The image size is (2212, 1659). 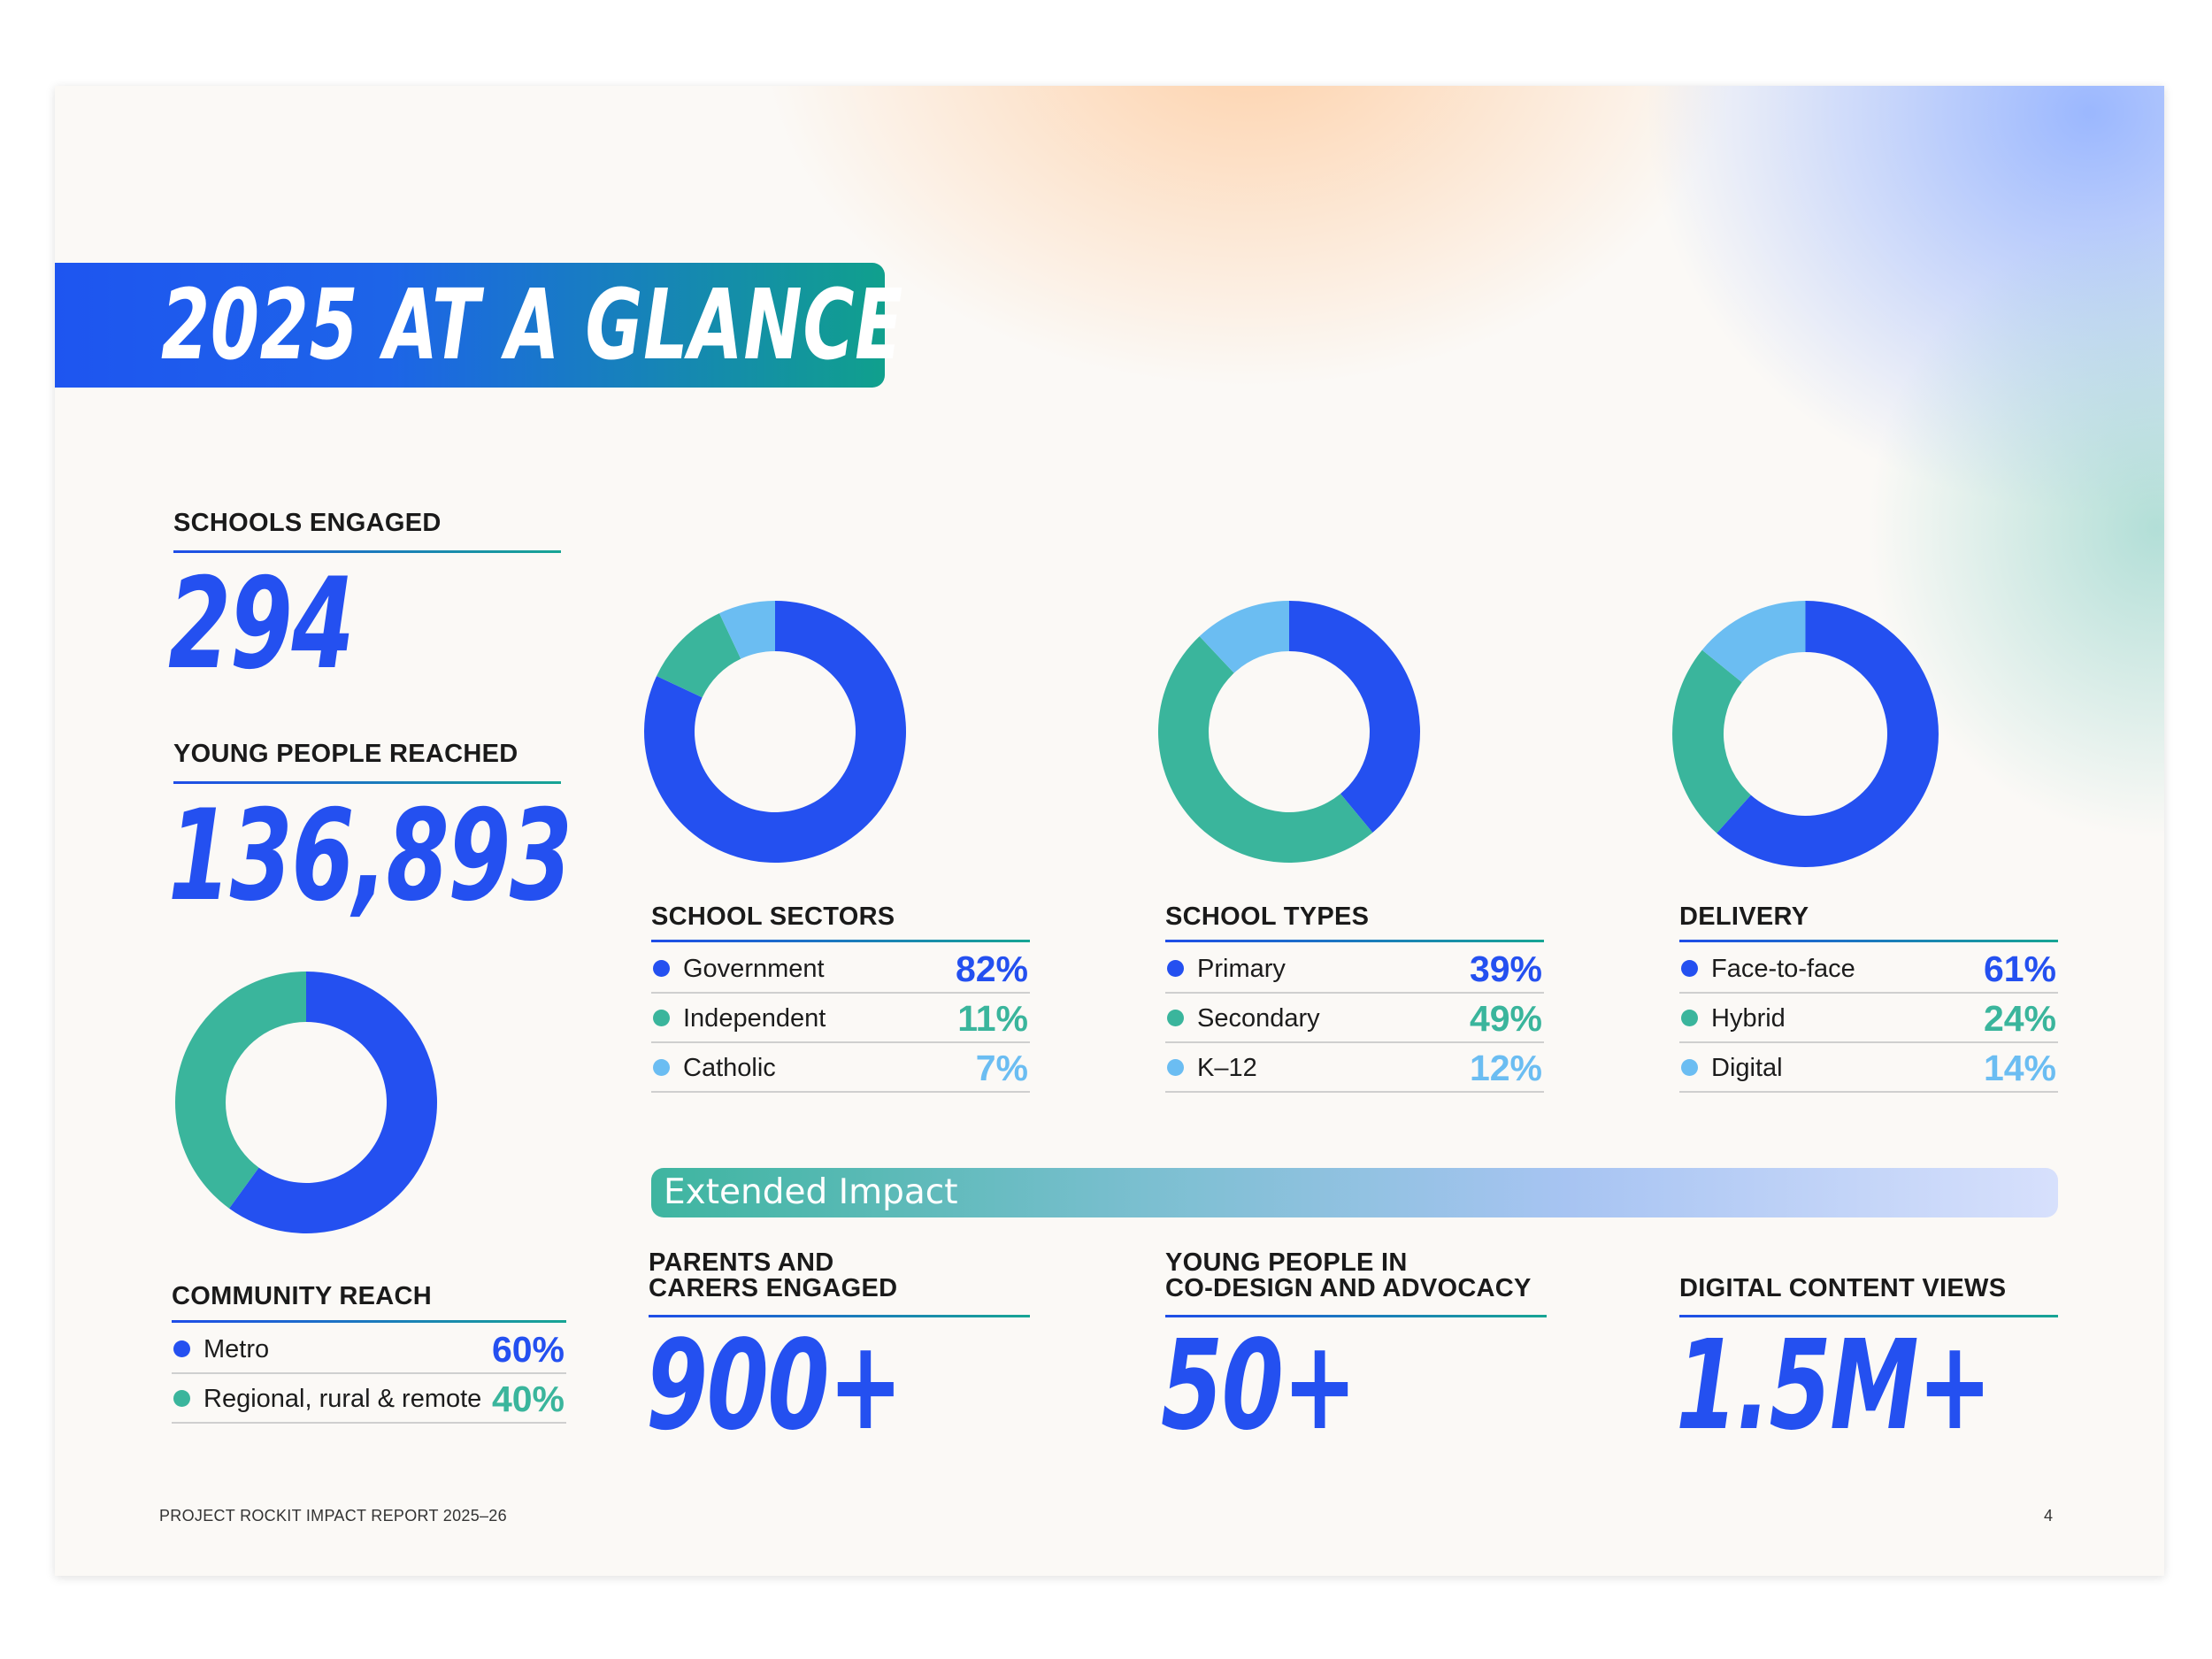 What do you see at coordinates (662, 1067) in the screenshot?
I see `catholic-dot` at bounding box center [662, 1067].